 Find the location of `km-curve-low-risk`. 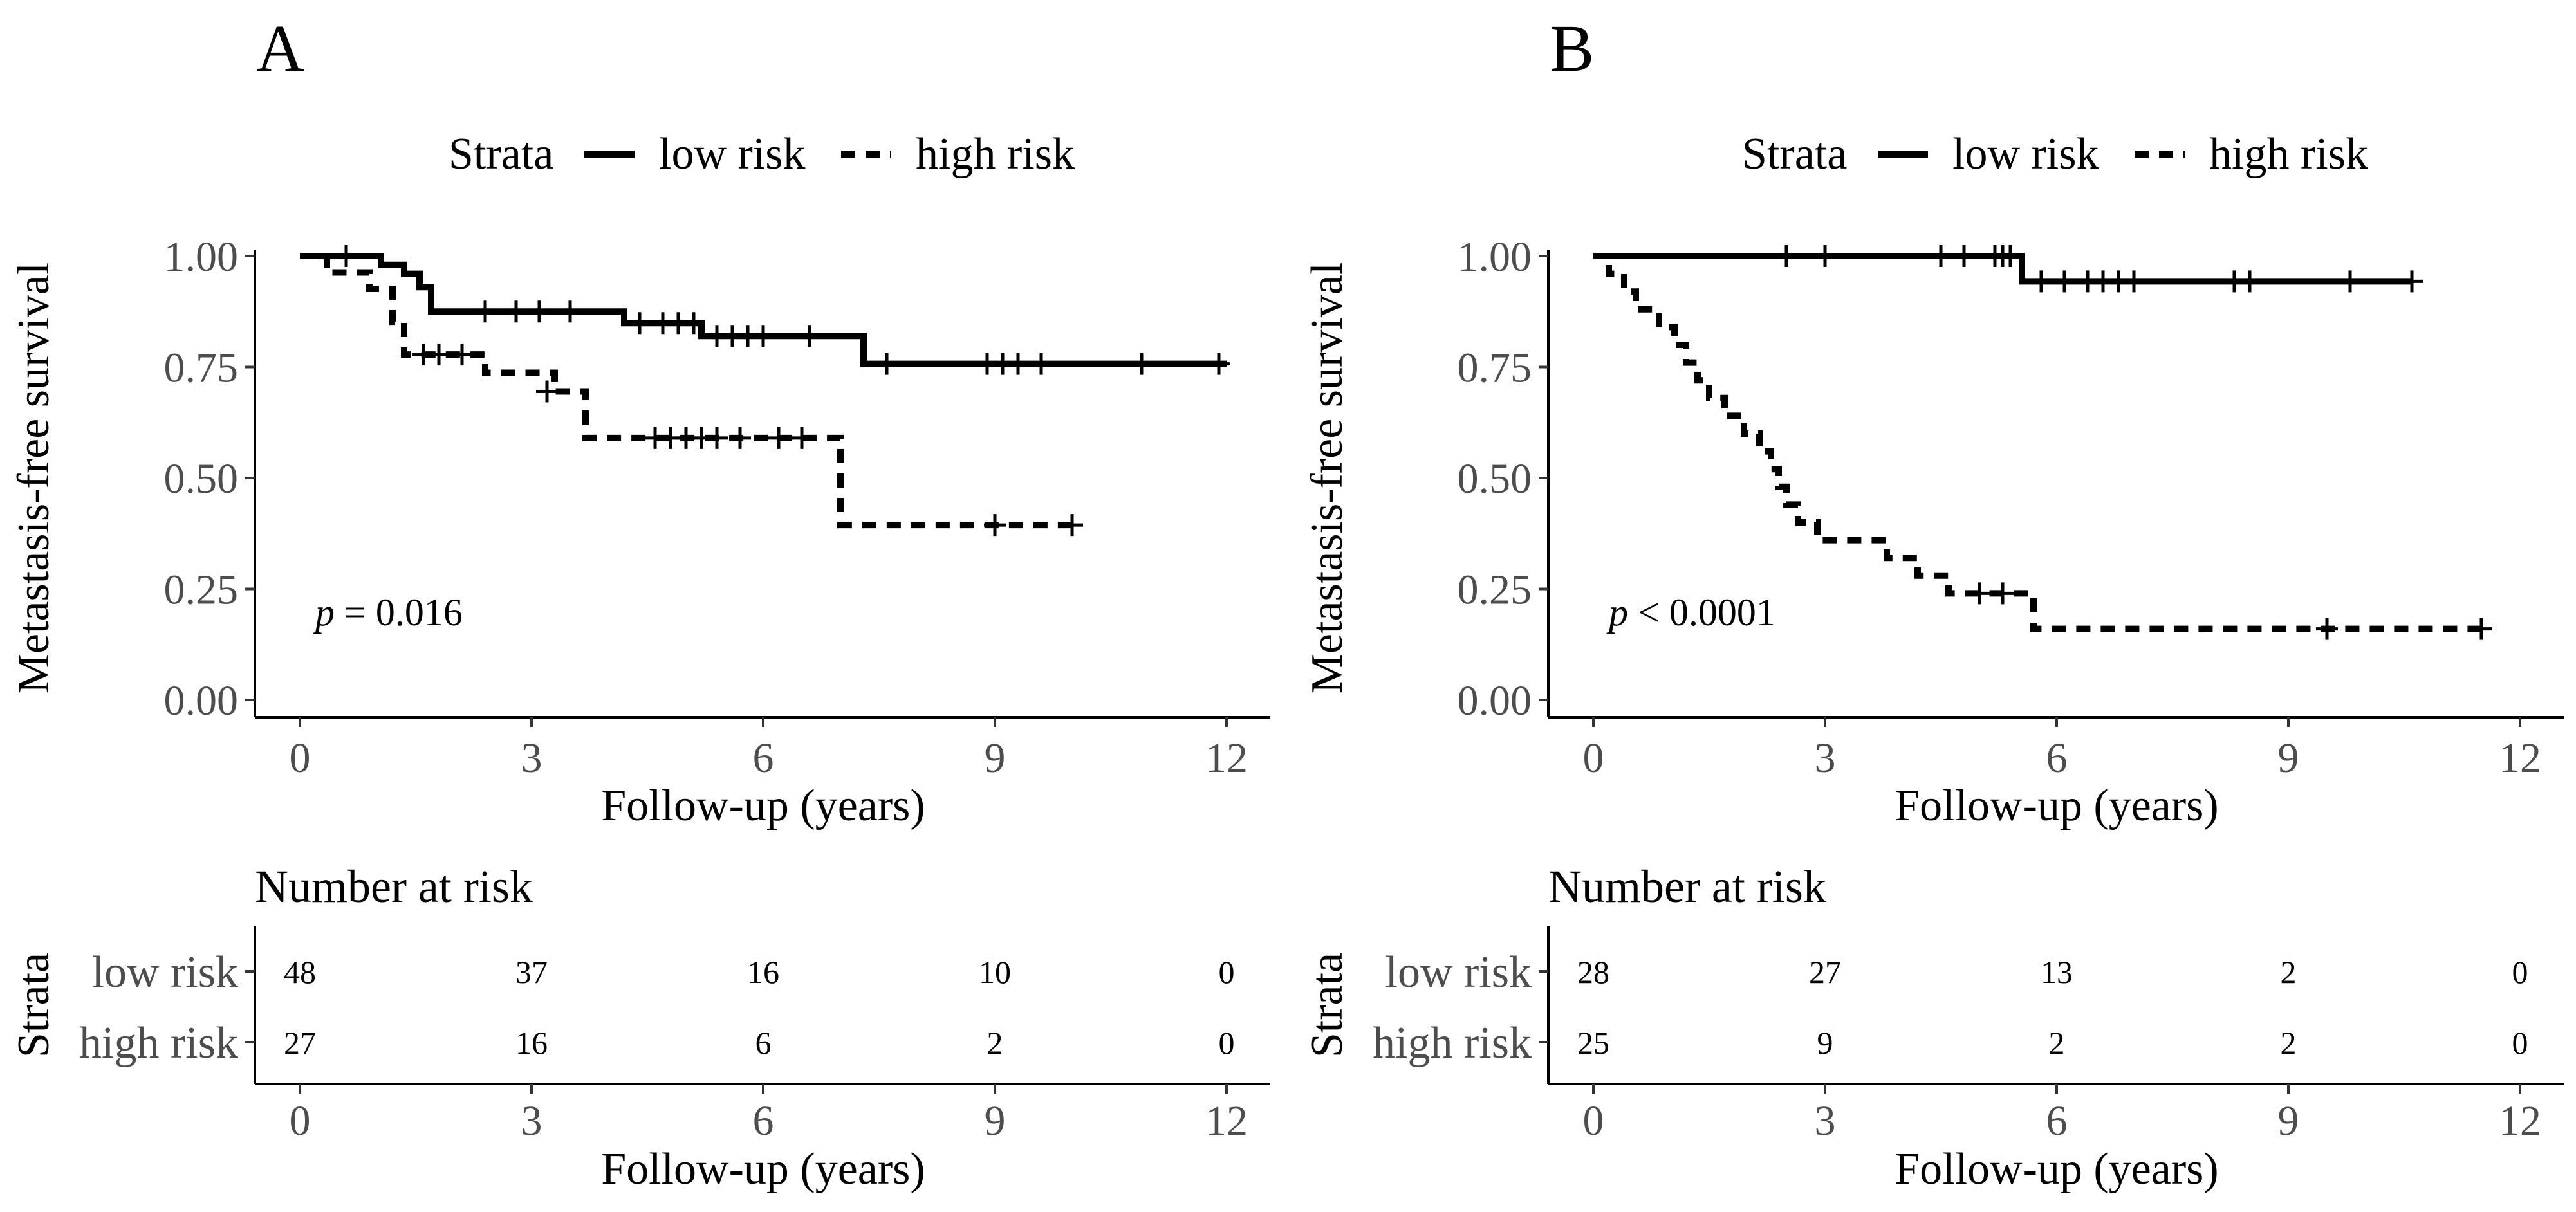

km-curve-low-risk is located at coordinates (2002, 269).